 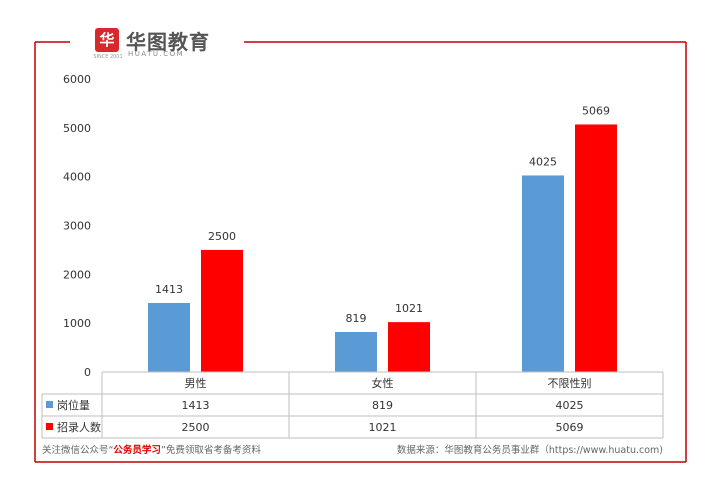 I want to click on bar-value-label: 1021, so click(x=409, y=308).